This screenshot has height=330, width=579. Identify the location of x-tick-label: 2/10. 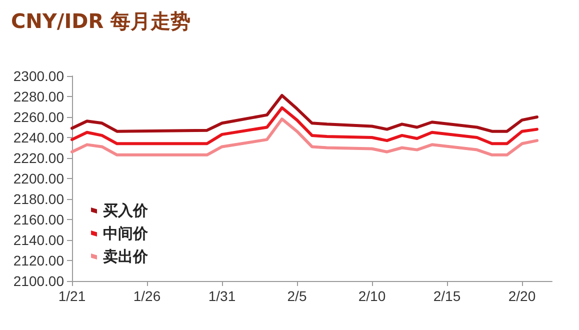
(372, 296).